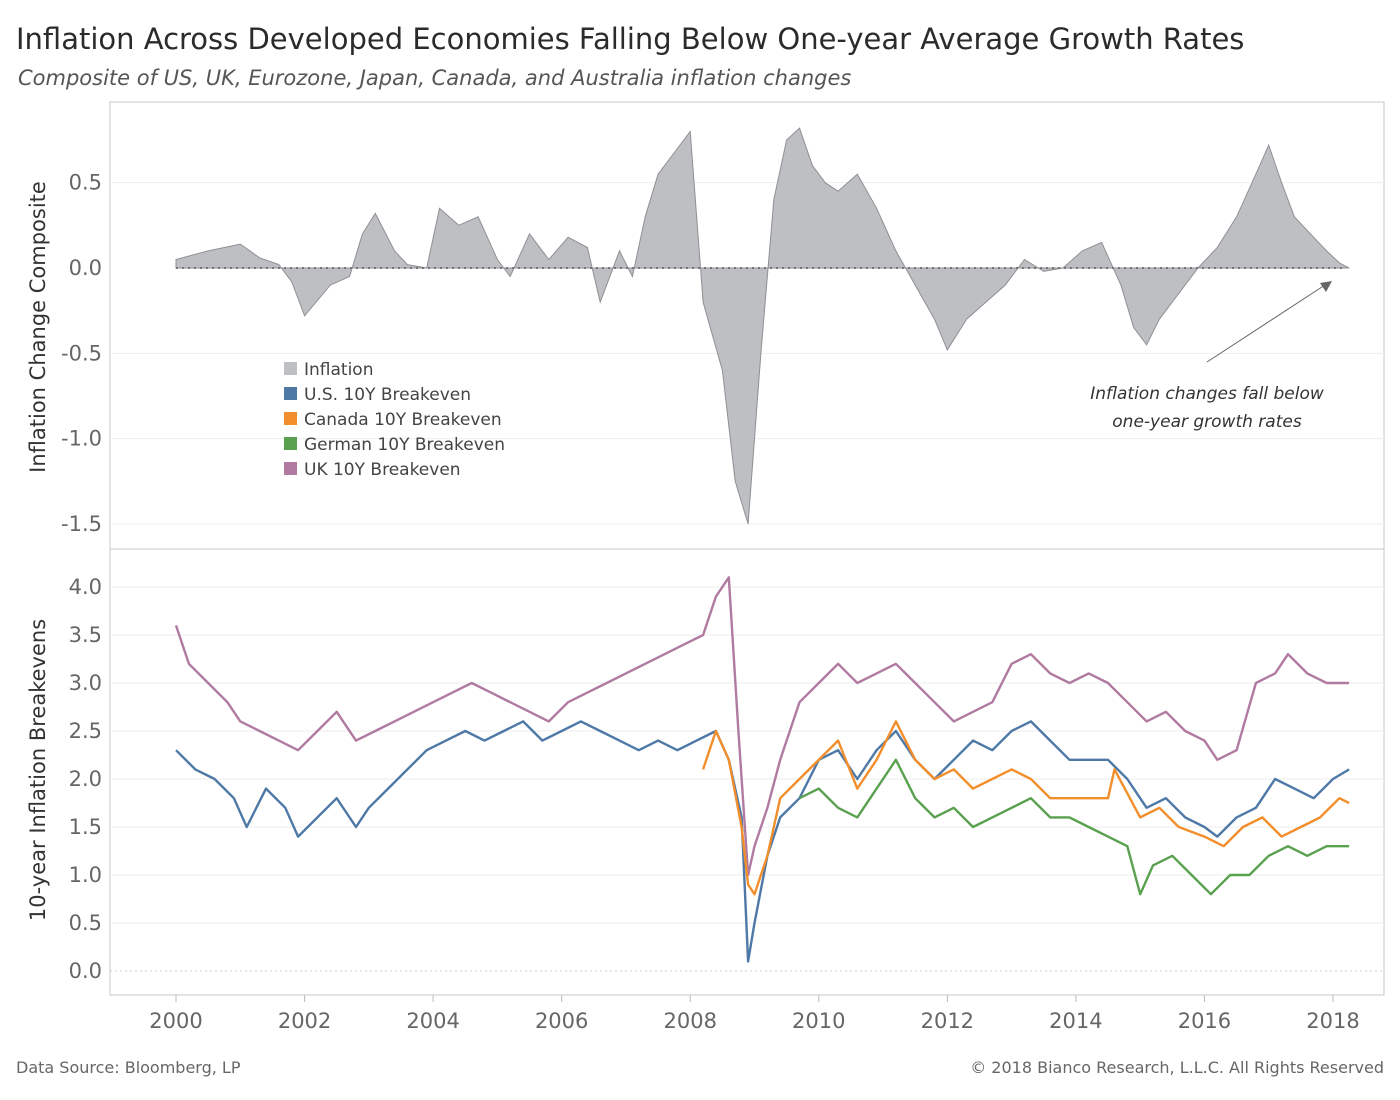  Describe the element at coordinates (338, 370) in the screenshot. I see `legend-label: Inflation` at that location.